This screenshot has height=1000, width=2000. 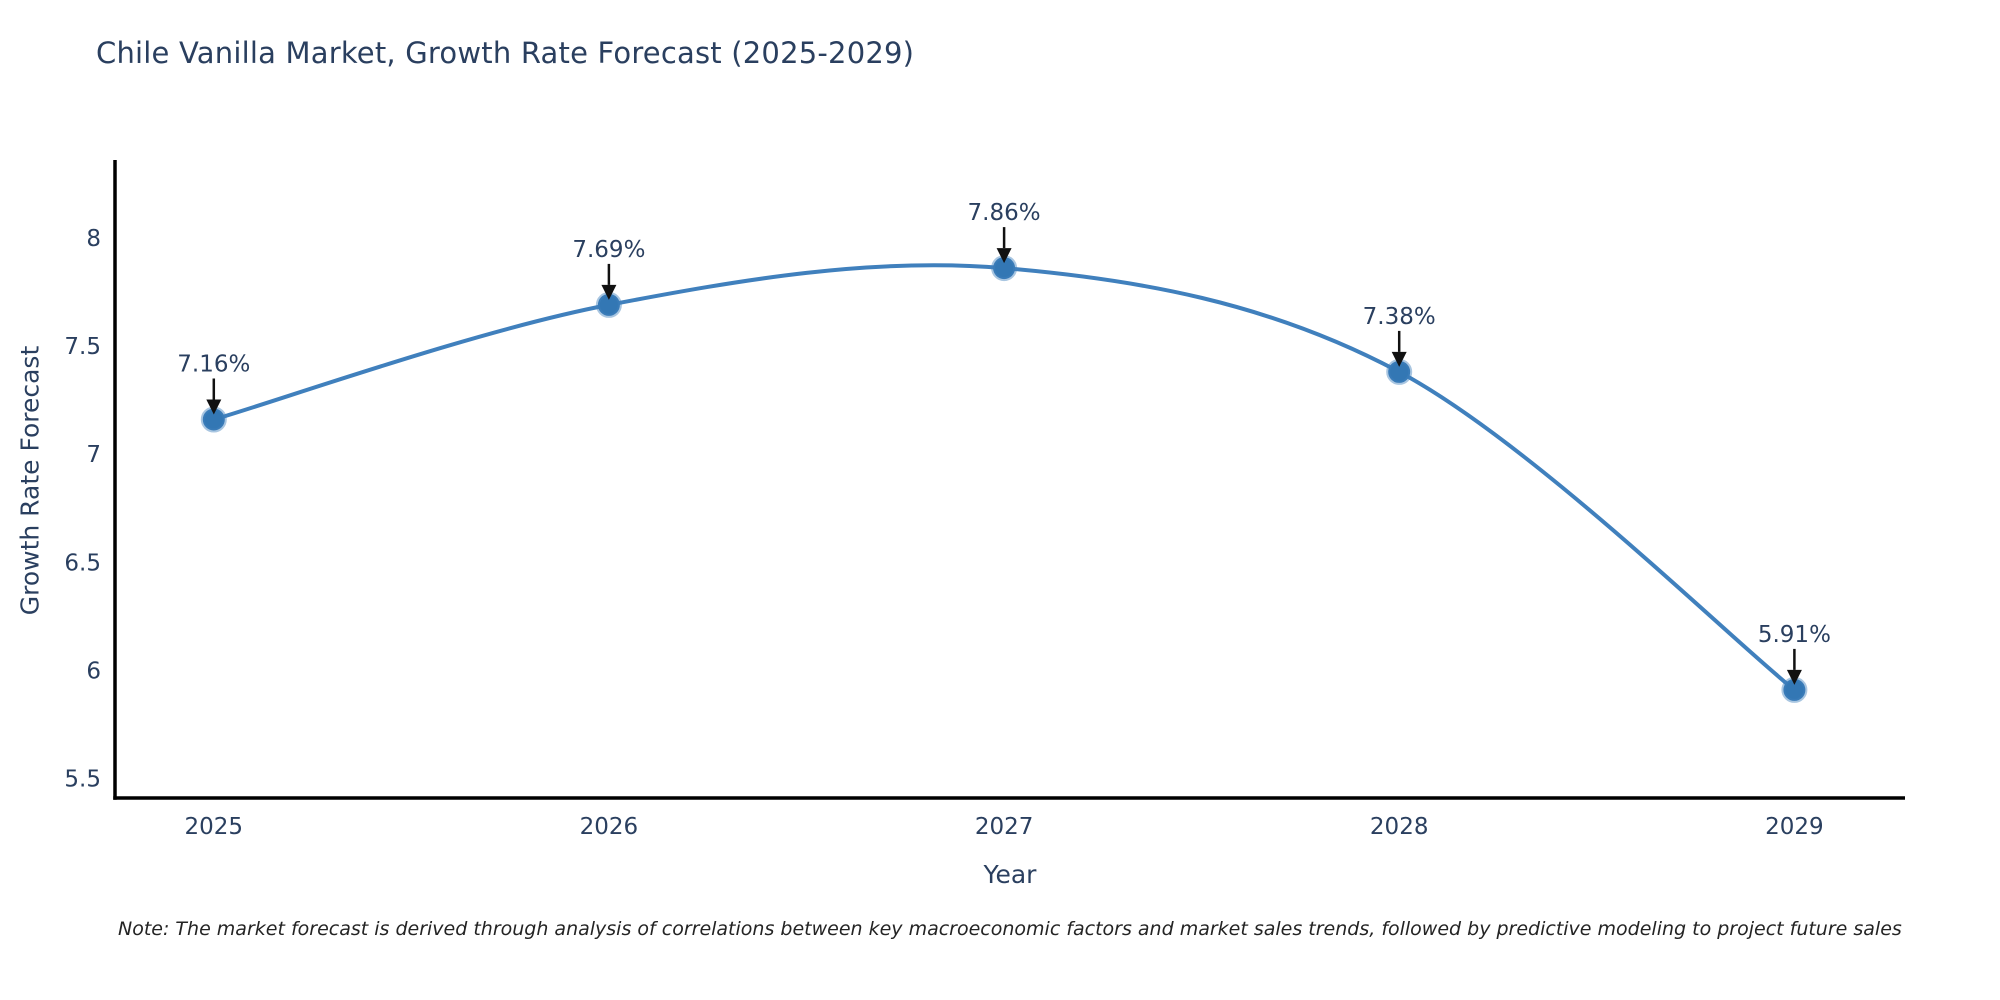 I want to click on point-label: 5.91%, so click(x=1794, y=635).